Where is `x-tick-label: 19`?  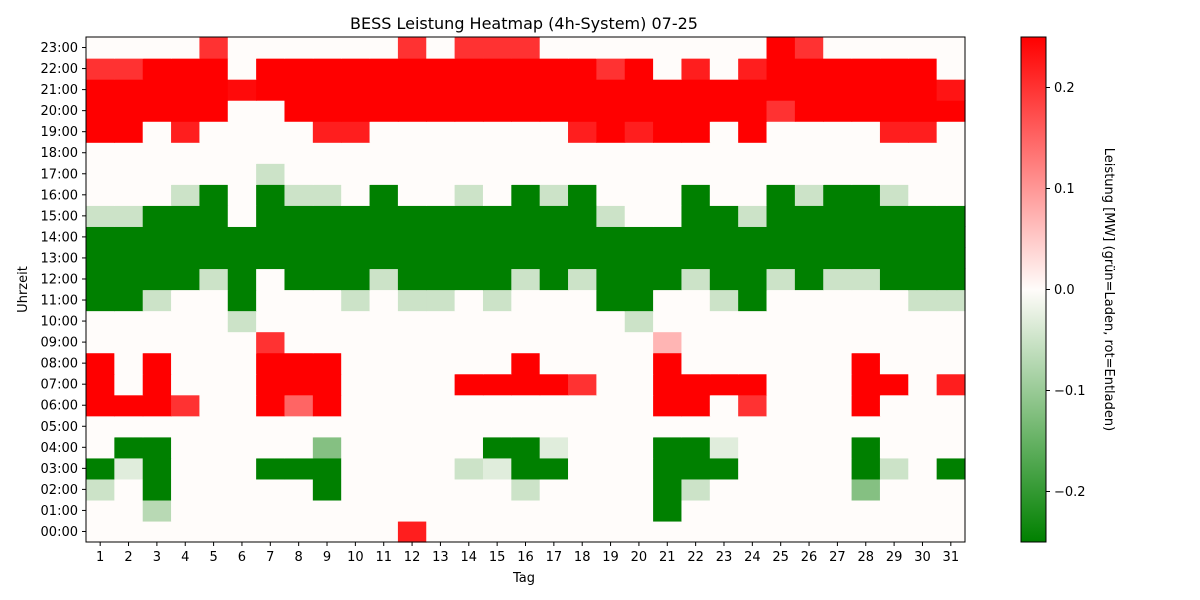 x-tick-label: 19 is located at coordinates (610, 557).